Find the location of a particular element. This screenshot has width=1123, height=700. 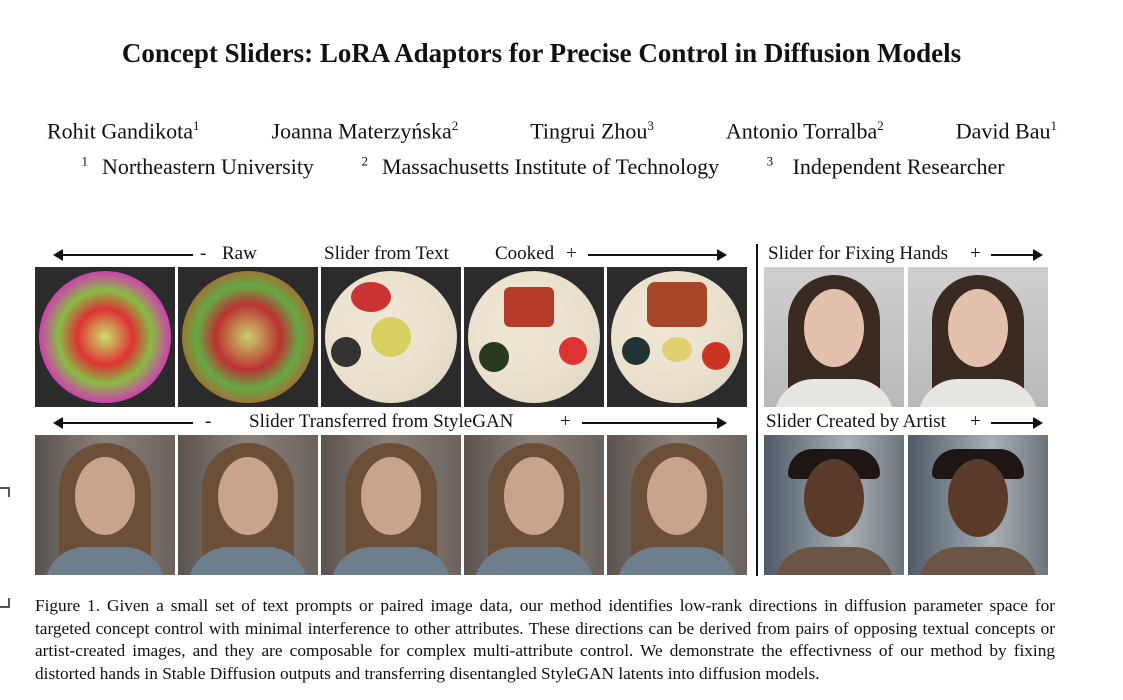

author: Tingrui Zhou3 is located at coordinates (592, 131).